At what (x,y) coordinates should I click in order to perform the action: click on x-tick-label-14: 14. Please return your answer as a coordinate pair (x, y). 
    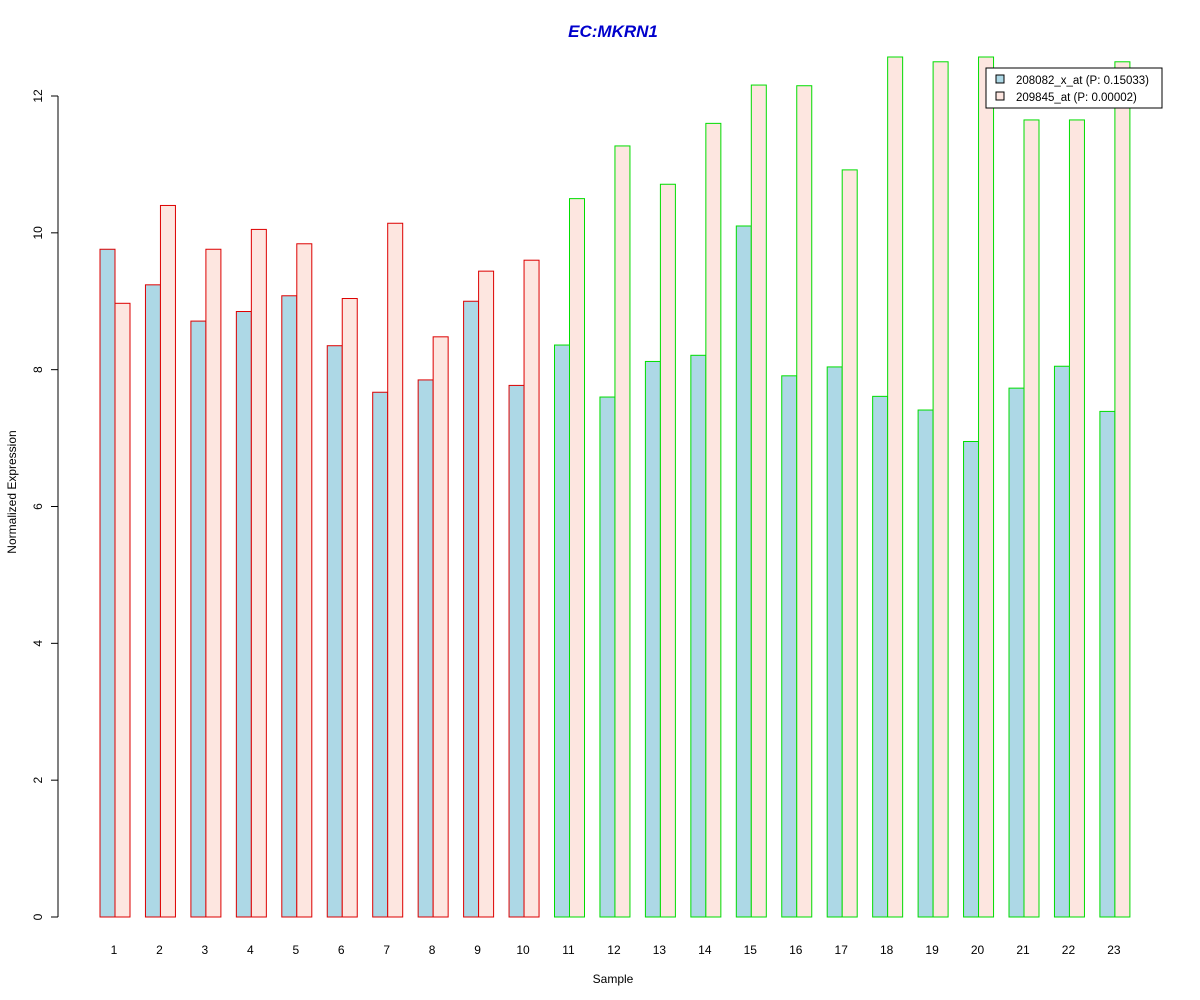
    Looking at the image, I should click on (705, 950).